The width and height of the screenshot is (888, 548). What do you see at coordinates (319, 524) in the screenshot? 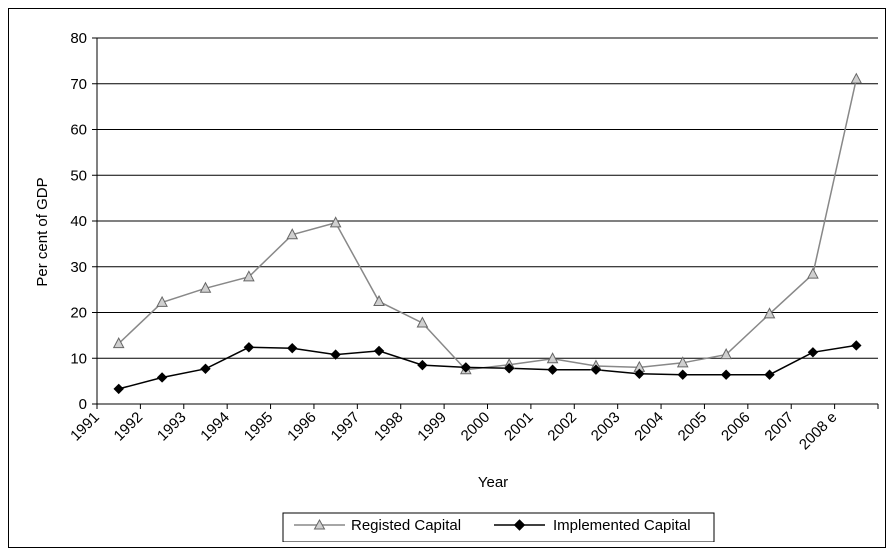
I see `legend-marker-triangle-icon` at bounding box center [319, 524].